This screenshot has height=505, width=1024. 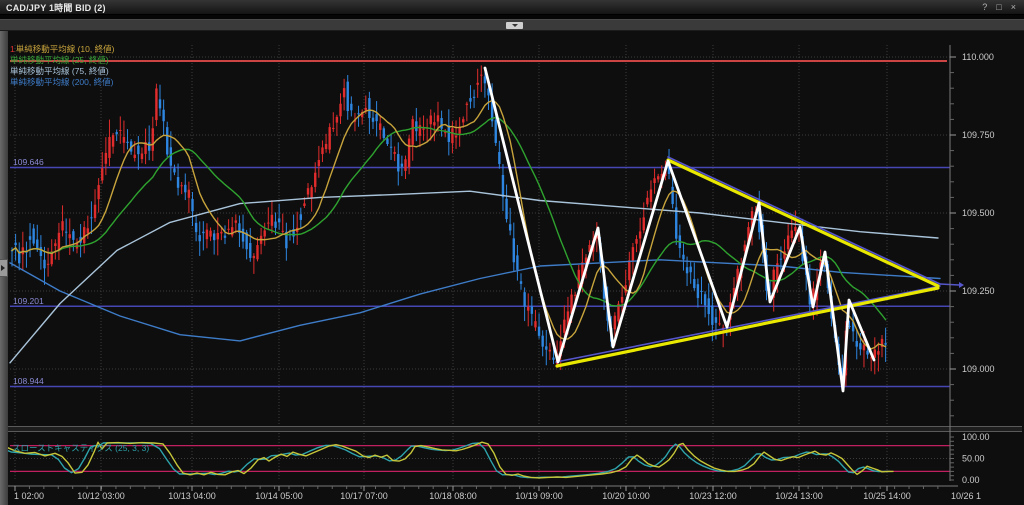 I want to click on left-panel-strip, so click(x=4, y=267).